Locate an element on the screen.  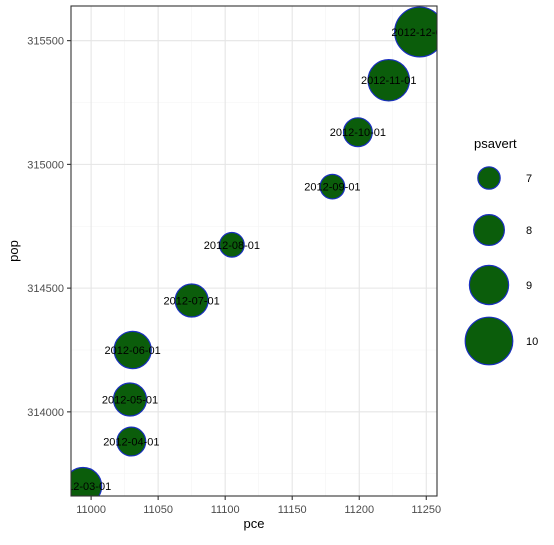
x-tick-label: 11100 is located at coordinates (225, 510).